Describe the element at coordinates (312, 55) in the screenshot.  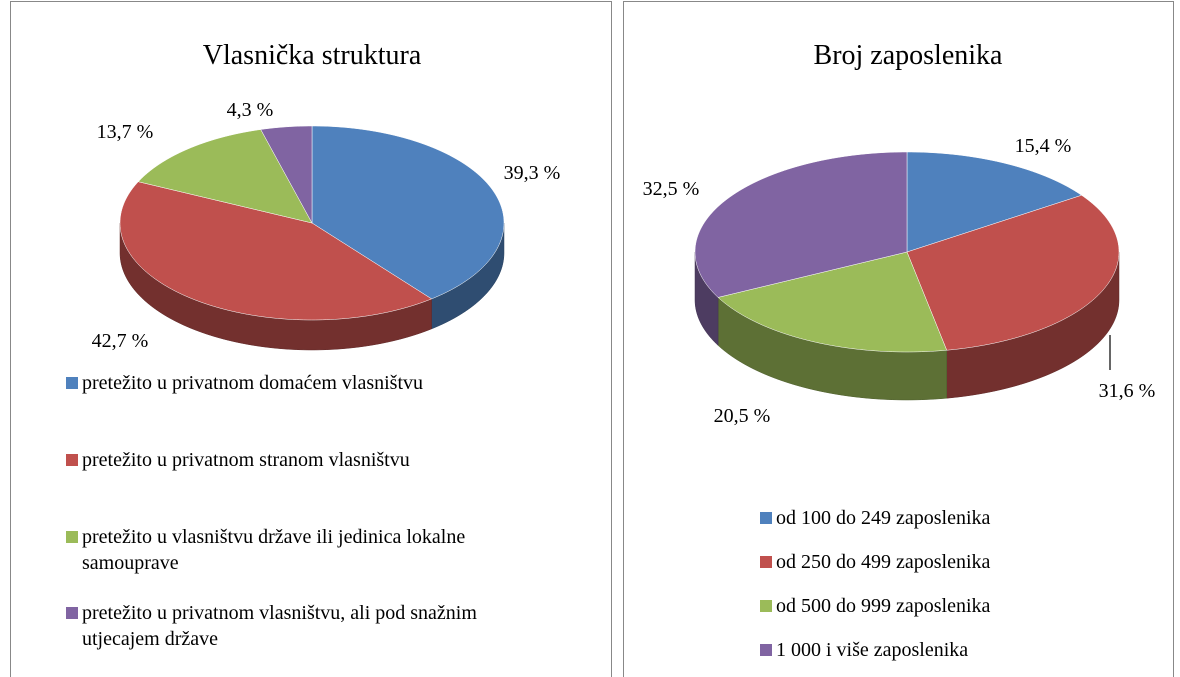
I see `chart-title: Vlasnička struktura` at that location.